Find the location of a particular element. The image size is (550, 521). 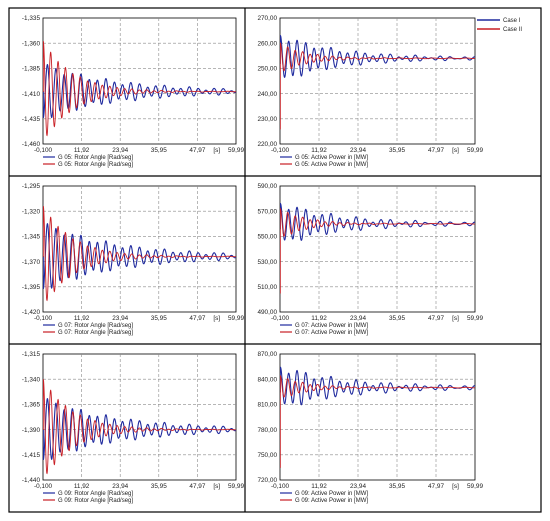

y-tick-label: -1,385 is located at coordinates (31, 69).